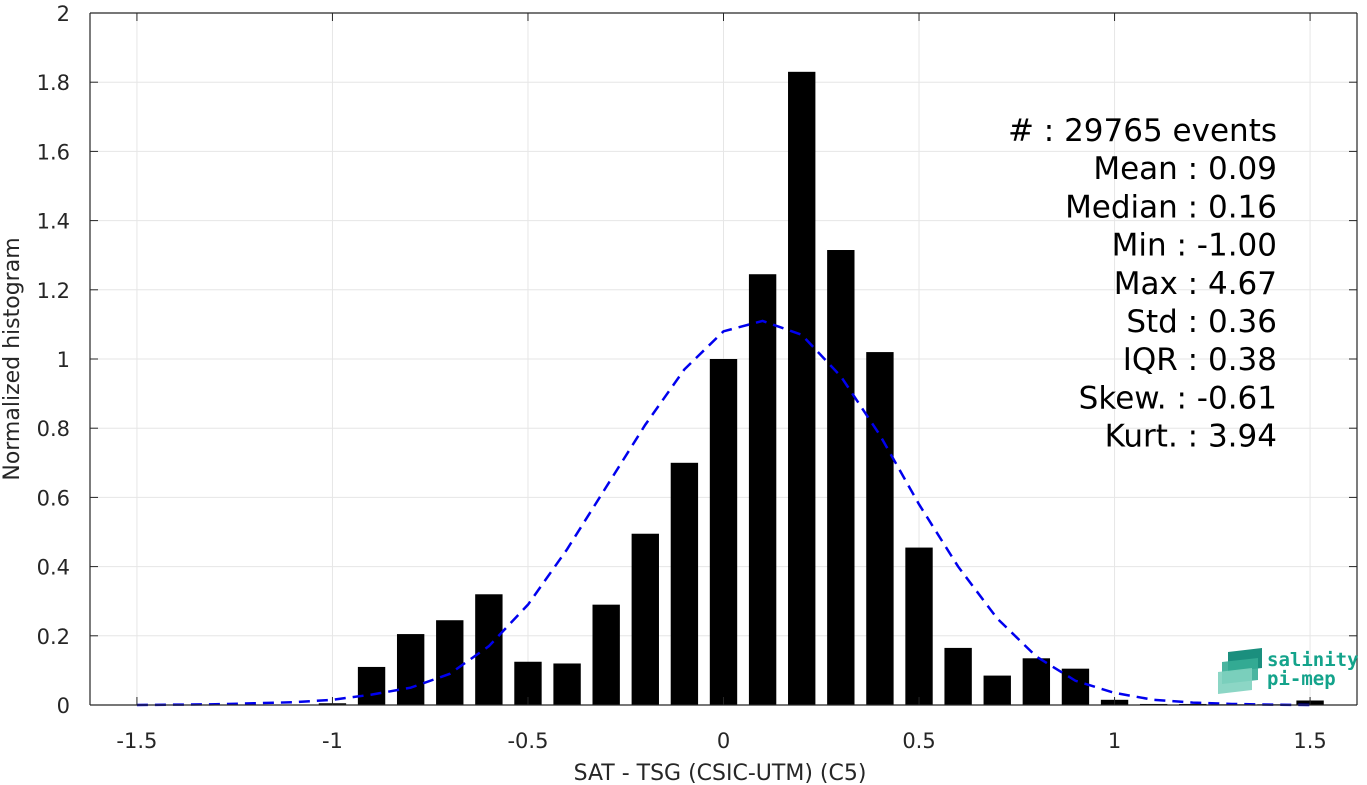 The image size is (1367, 785). What do you see at coordinates (53, 637) in the screenshot?
I see `y-tick-label: 0.2` at bounding box center [53, 637].